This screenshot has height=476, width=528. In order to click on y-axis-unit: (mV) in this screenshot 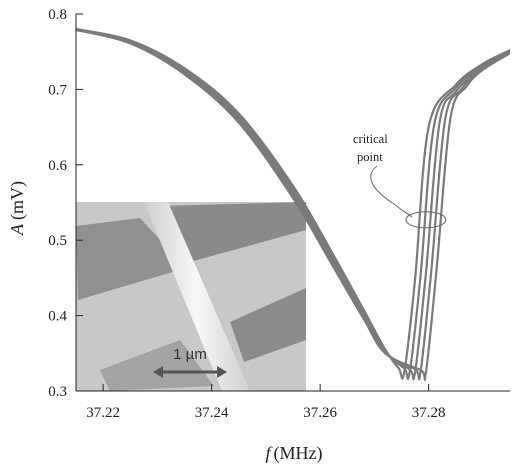, I will do `click(17, 200)`.